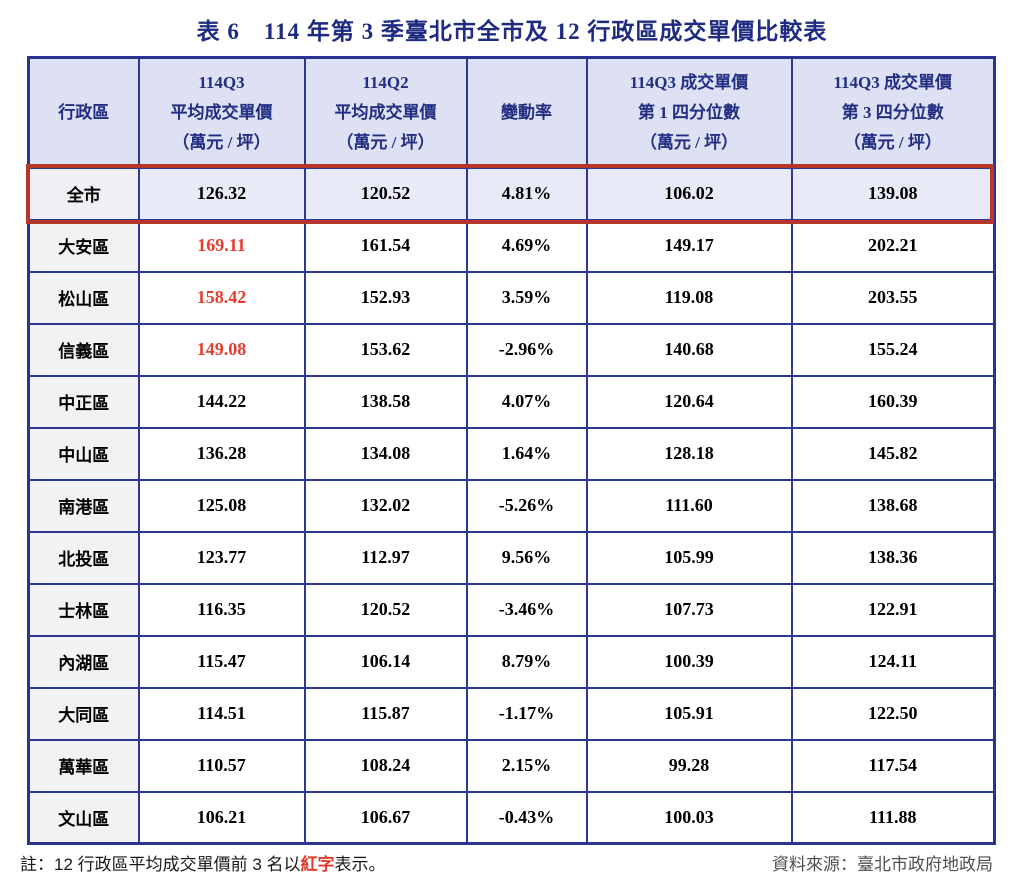 This screenshot has width=1024, height=890. What do you see at coordinates (385, 557) in the screenshot?
I see `avg-q2-cell: 112.97` at bounding box center [385, 557].